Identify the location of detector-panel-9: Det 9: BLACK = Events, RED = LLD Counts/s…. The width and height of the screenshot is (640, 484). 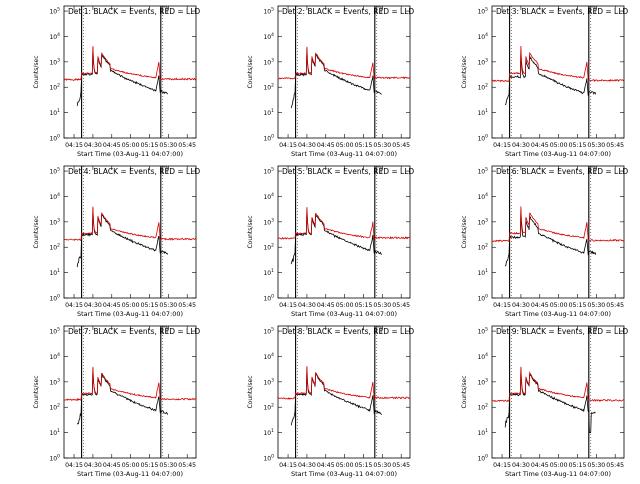
(544, 401).